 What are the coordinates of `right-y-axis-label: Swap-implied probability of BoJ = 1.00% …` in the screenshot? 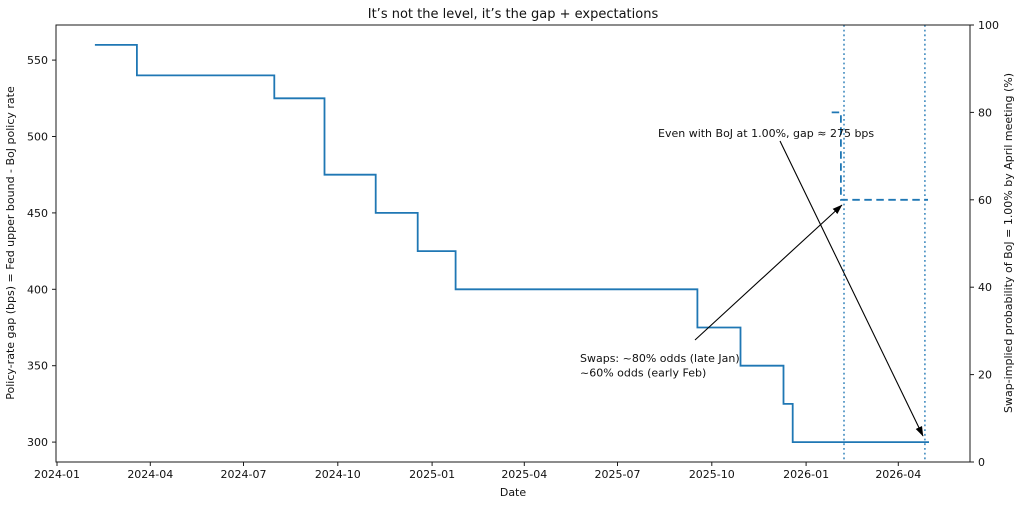 It's located at (1008, 243).